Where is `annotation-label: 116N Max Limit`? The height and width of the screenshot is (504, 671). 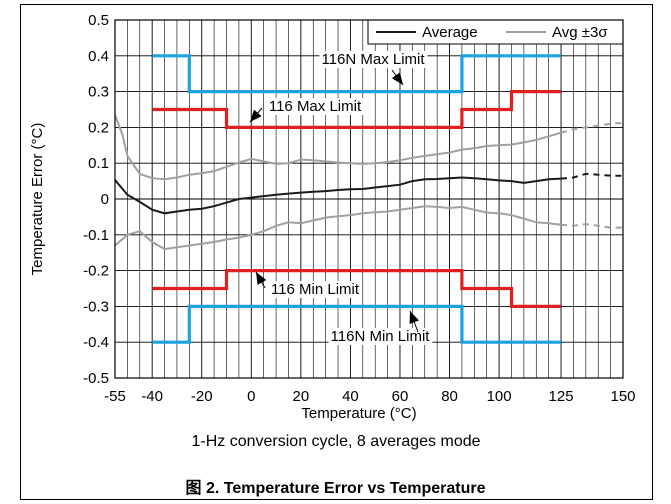
annotation-label: 116N Max Limit is located at coordinates (373, 59).